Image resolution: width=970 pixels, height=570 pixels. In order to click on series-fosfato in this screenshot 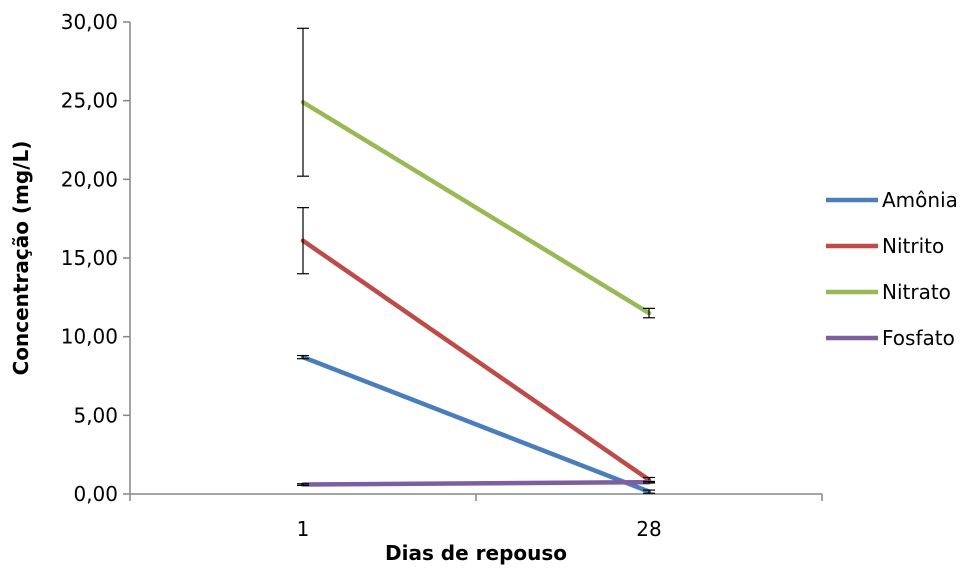, I will do `click(476, 483)`.